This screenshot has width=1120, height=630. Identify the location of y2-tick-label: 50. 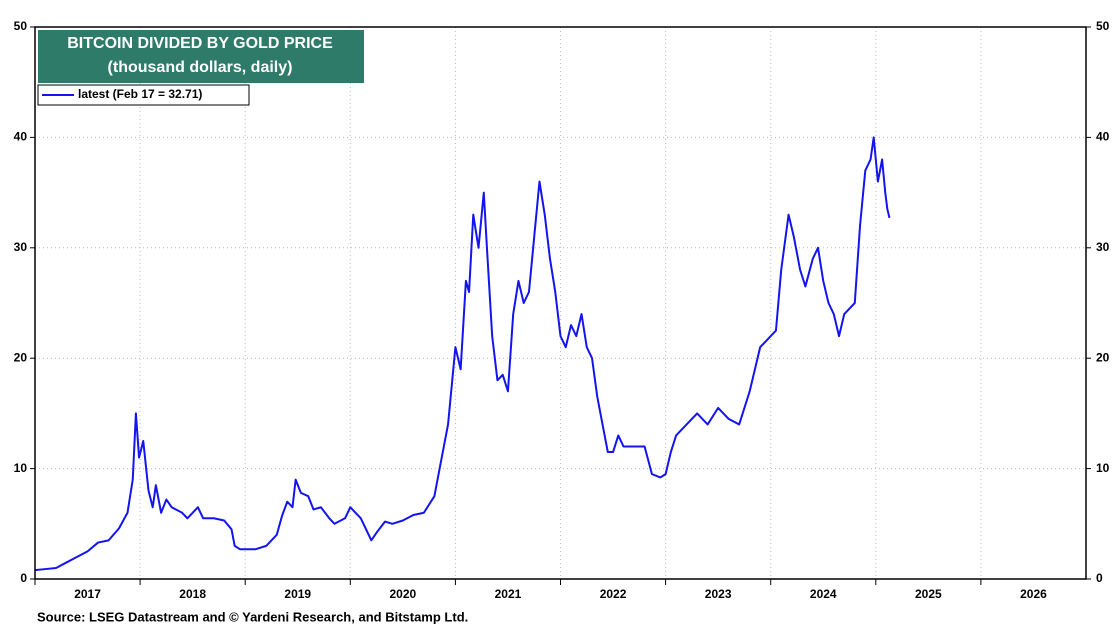
(1103, 26).